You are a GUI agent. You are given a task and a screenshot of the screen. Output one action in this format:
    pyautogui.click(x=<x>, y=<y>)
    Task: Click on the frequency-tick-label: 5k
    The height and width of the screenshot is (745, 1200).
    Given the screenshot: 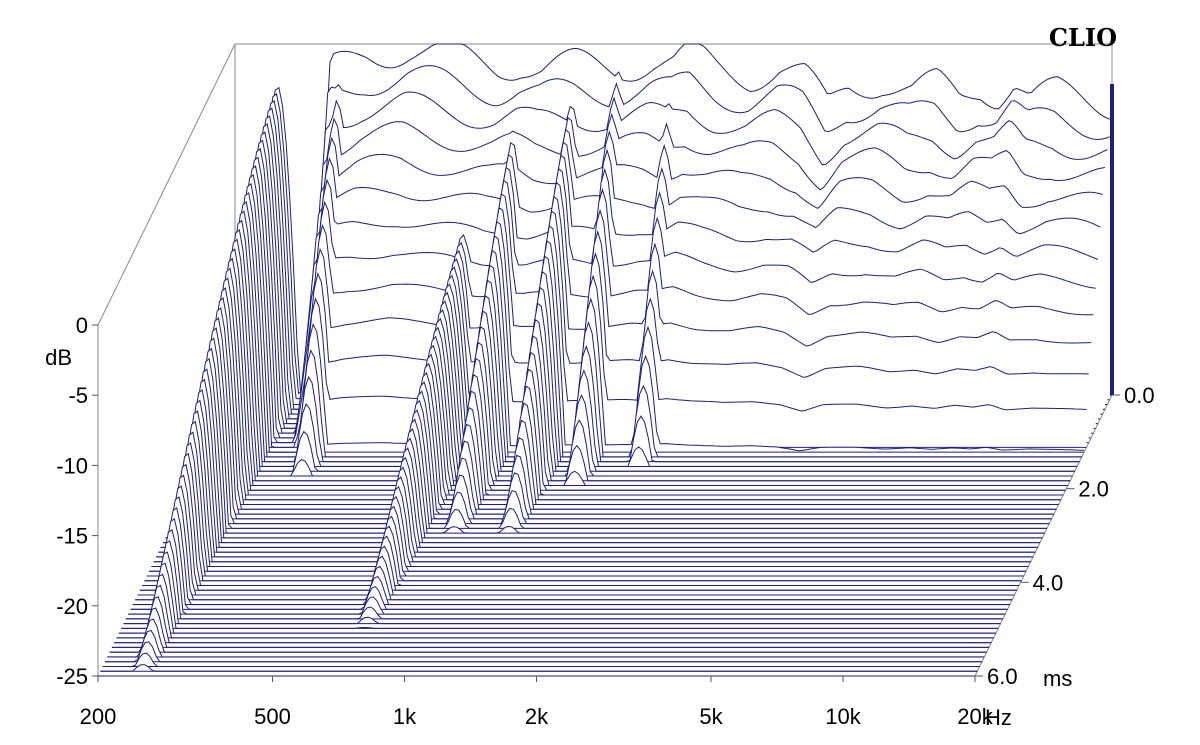 What is the action you would take?
    pyautogui.click(x=711, y=716)
    